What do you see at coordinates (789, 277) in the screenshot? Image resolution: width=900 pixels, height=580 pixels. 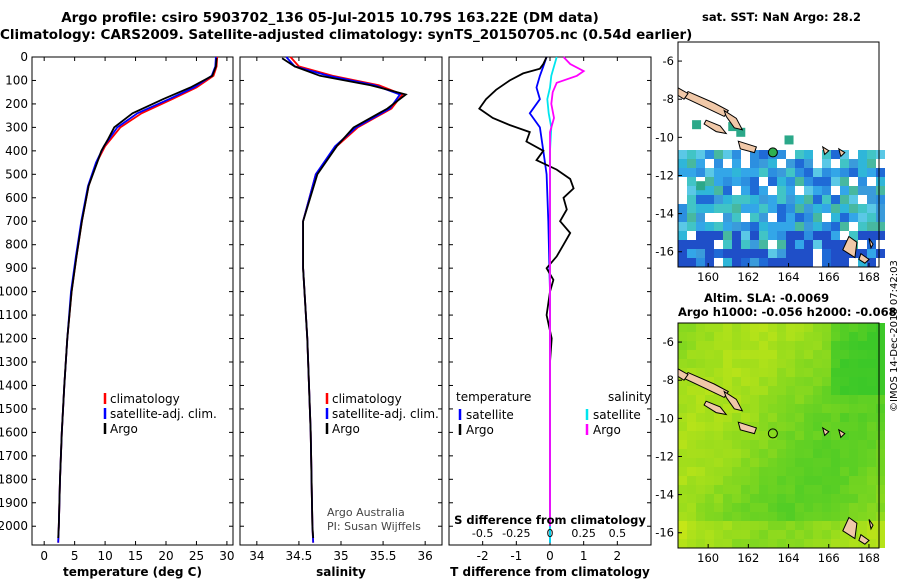 I see `lon-tick-label: 164` at bounding box center [789, 277].